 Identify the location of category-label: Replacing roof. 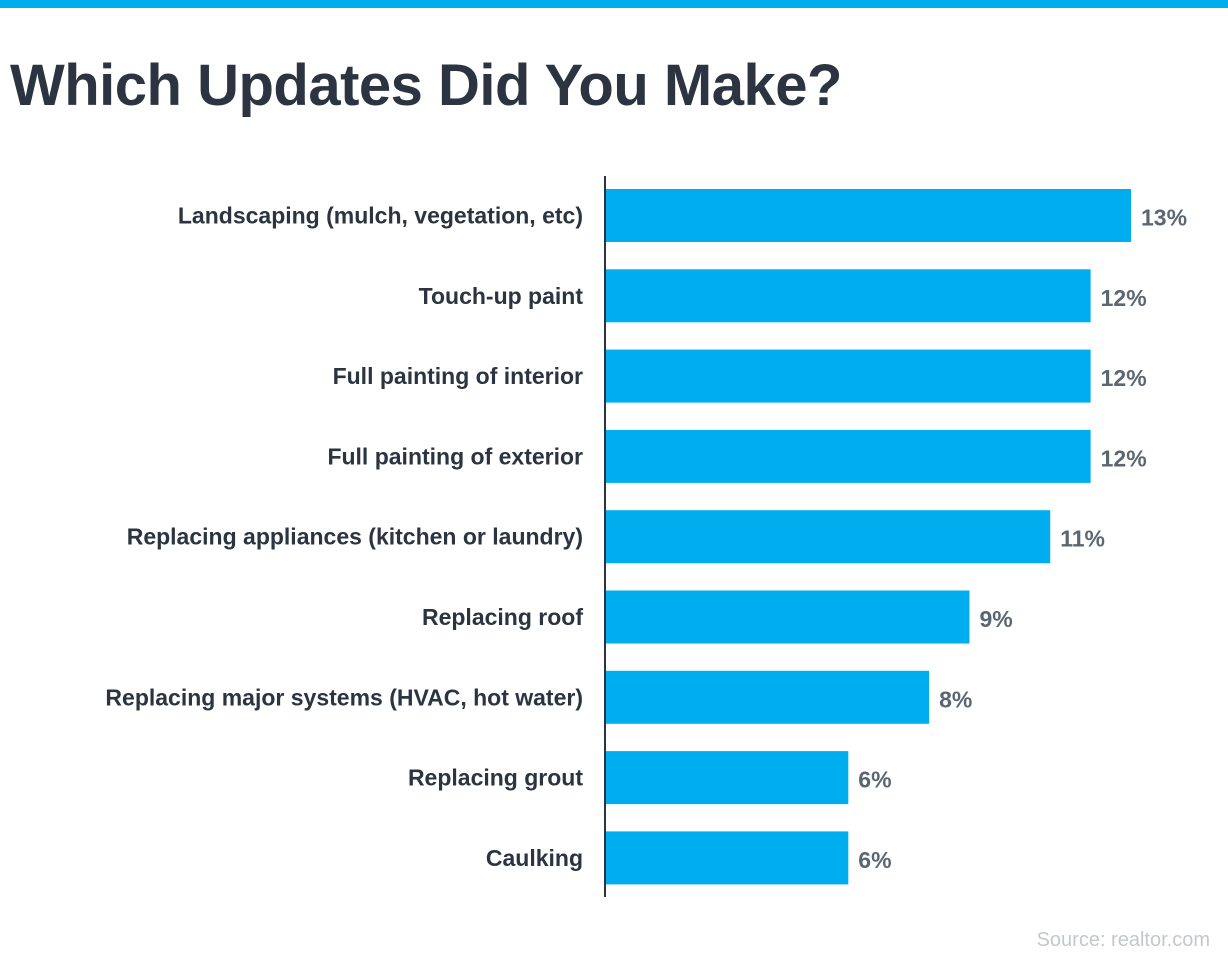
(502, 617).